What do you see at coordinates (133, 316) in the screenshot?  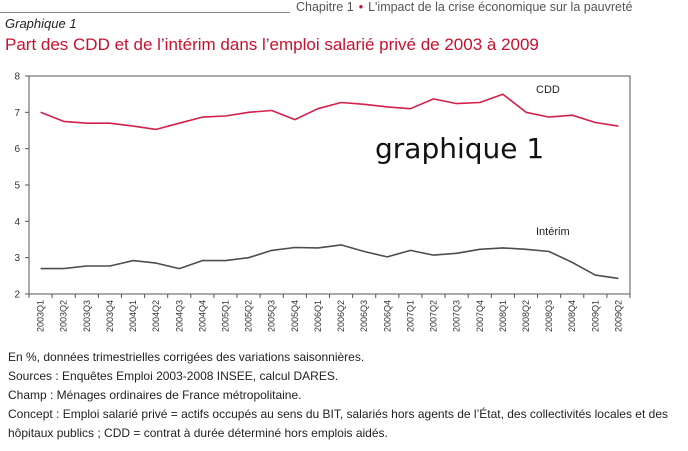 I see `x-tick-label: 2004Q1` at bounding box center [133, 316].